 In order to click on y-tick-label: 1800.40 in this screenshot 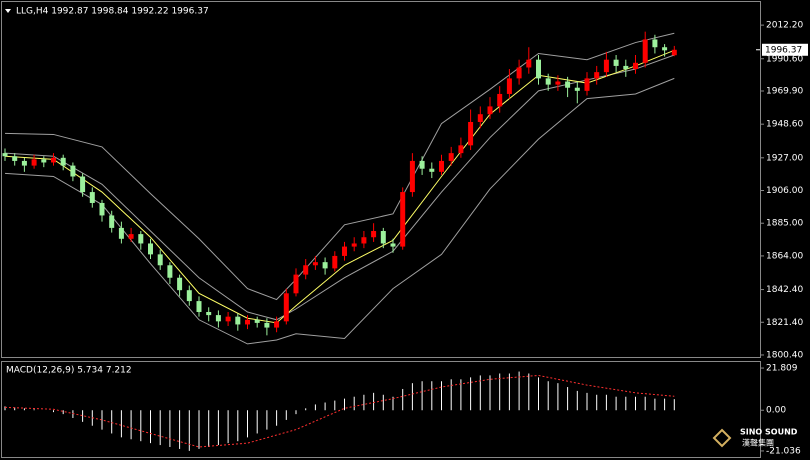, I will do `click(784, 355)`.